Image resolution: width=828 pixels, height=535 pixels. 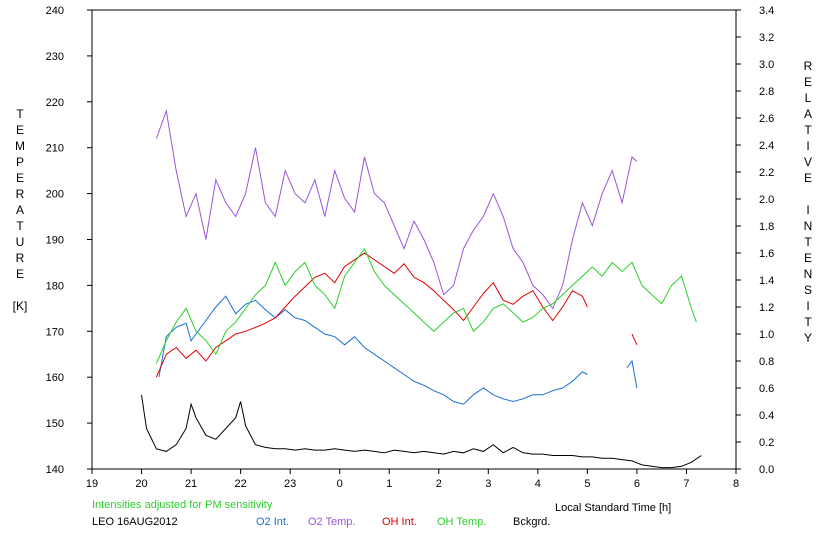 I want to click on y-right-tick-label: 1.4, so click(x=766, y=281).